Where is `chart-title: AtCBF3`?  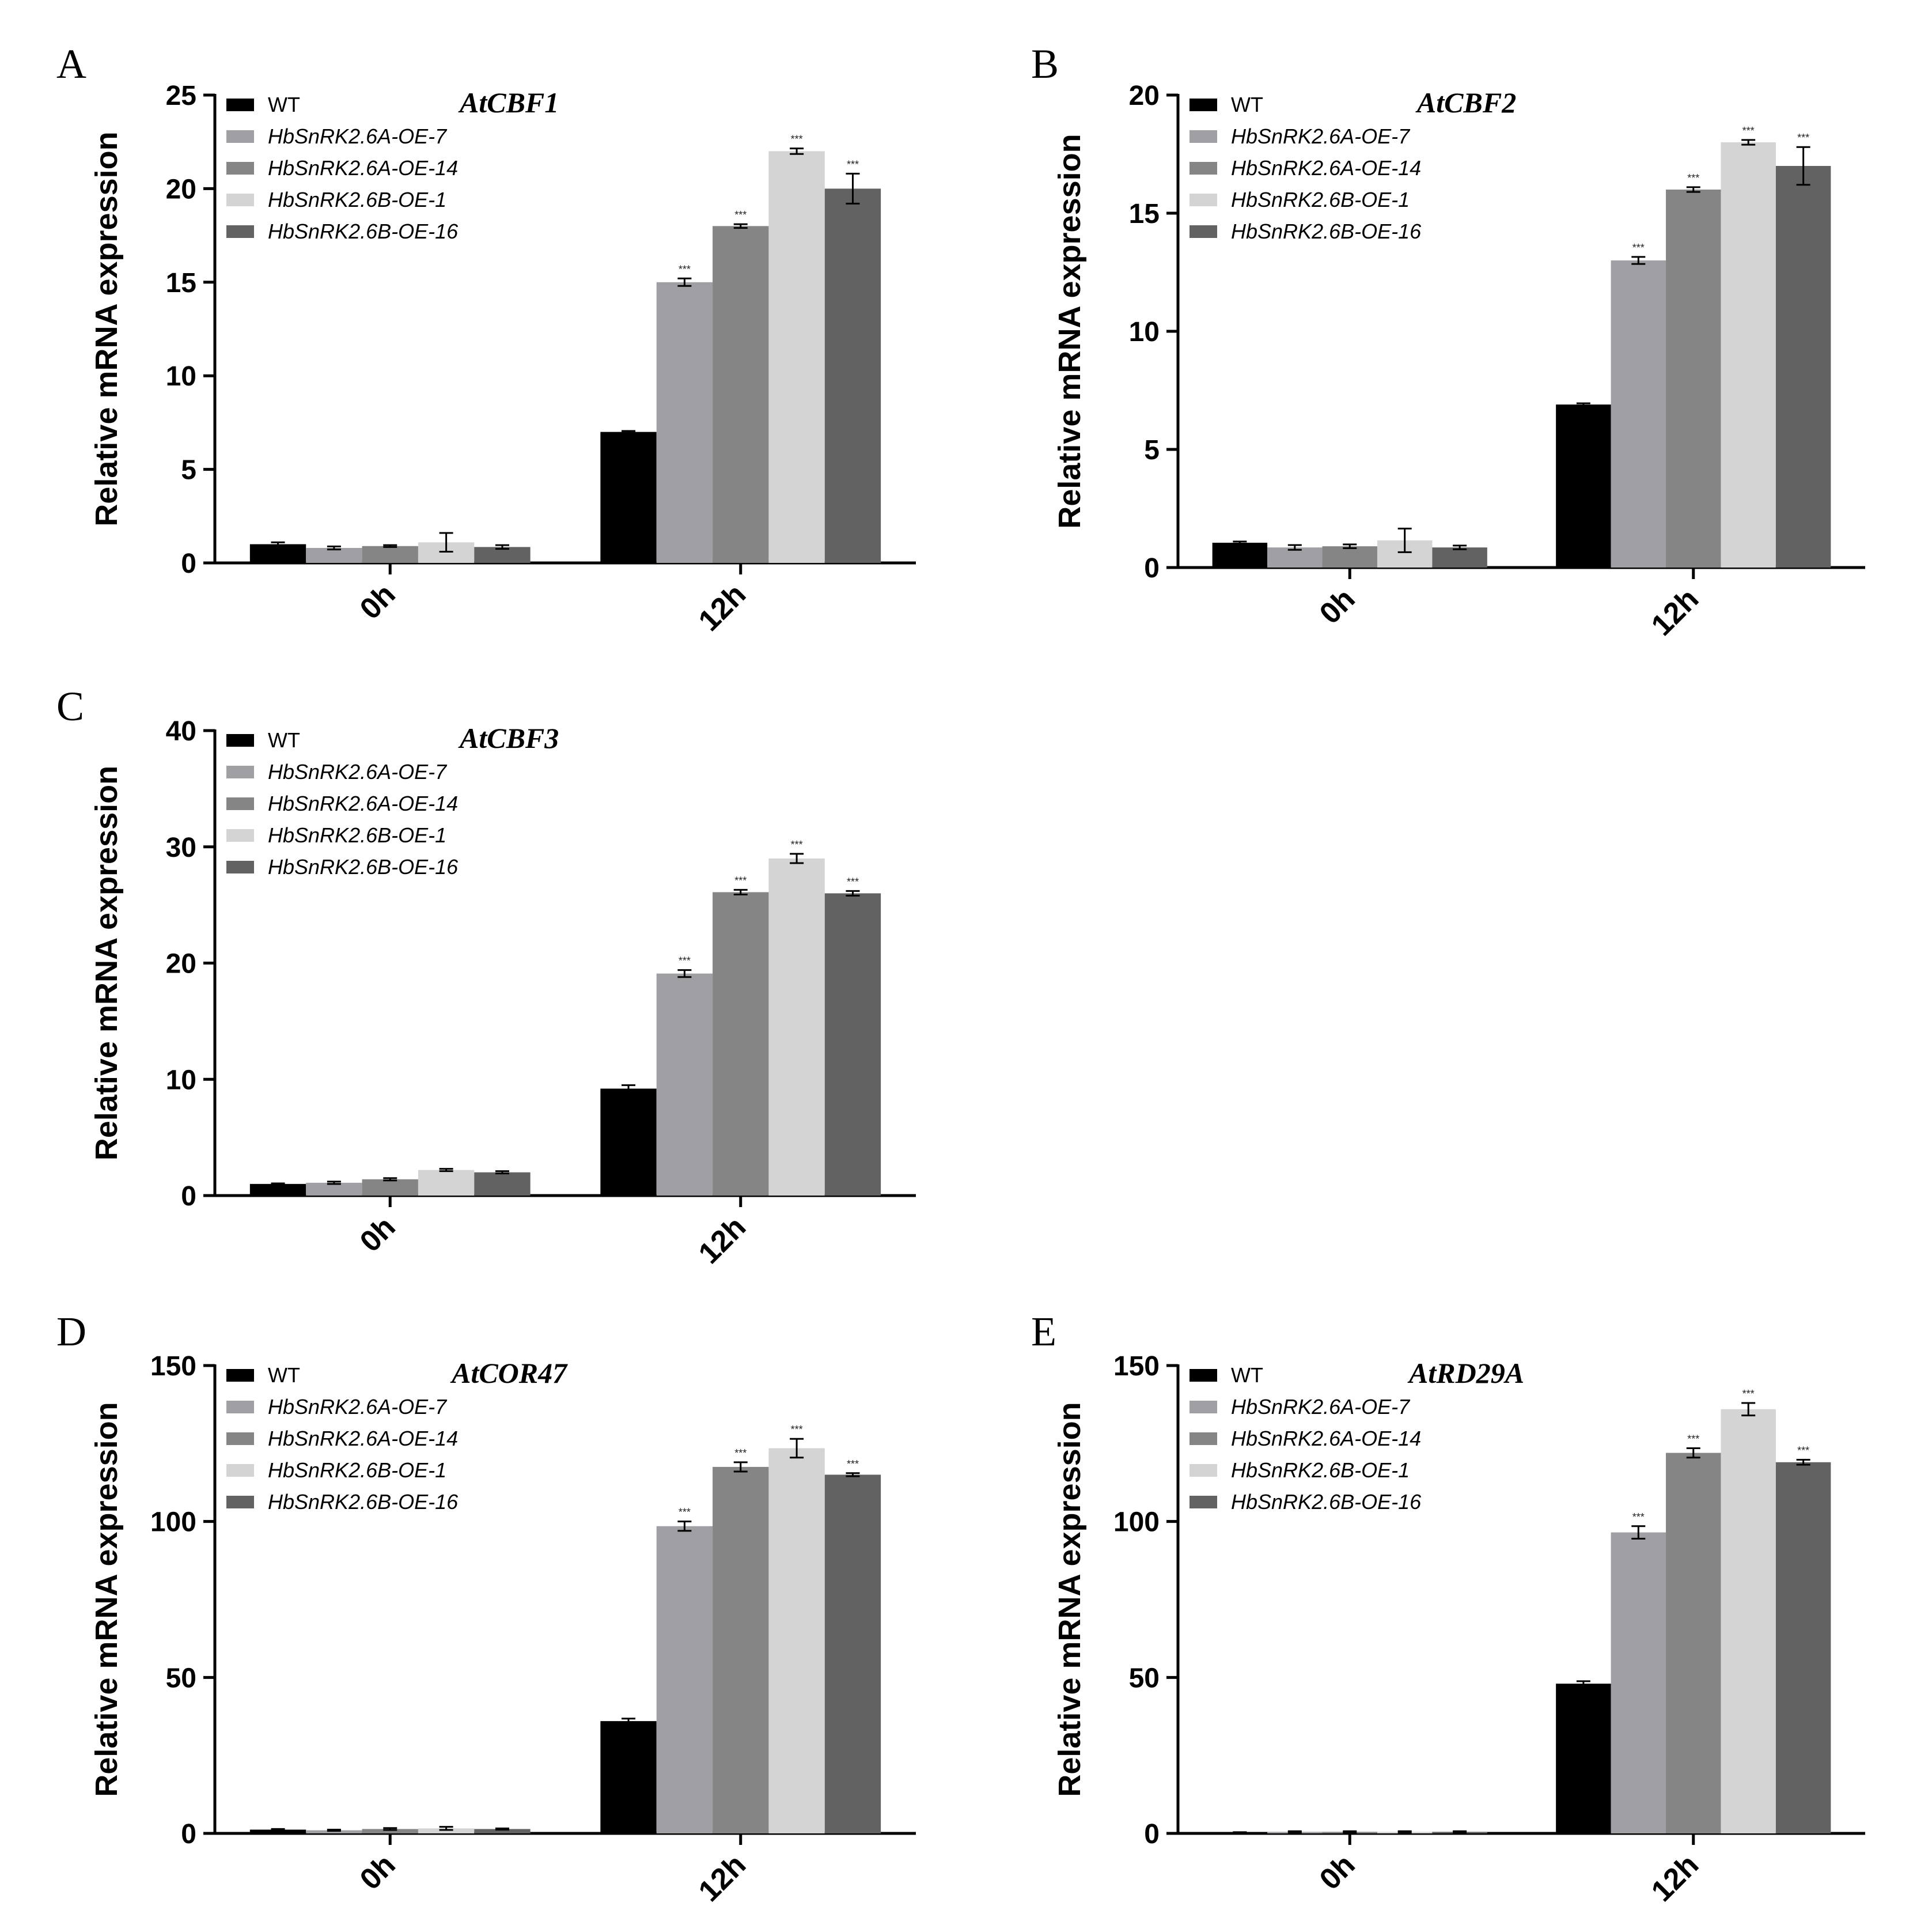 chart-title: AtCBF3 is located at coordinates (508, 738).